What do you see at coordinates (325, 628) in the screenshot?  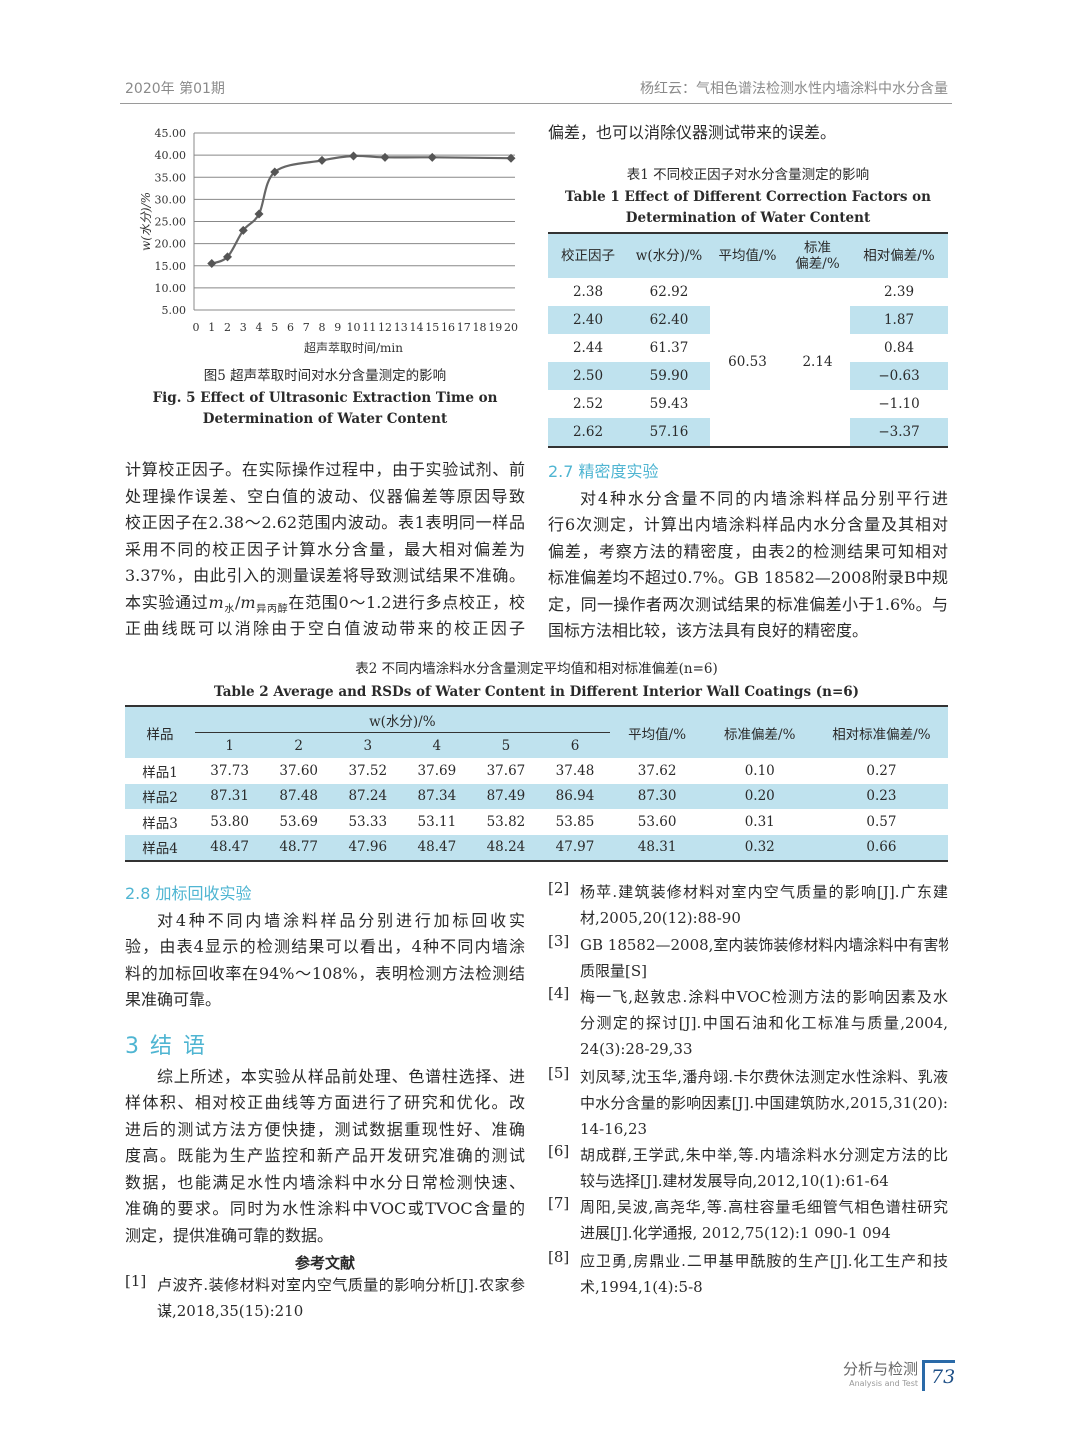 I see `paragraph-line: 正曲线既可以消除由于空白值波动带来的校正因子` at bounding box center [325, 628].